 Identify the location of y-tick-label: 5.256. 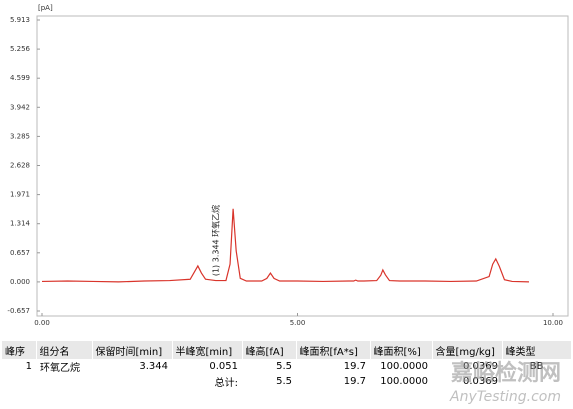
(20, 49).